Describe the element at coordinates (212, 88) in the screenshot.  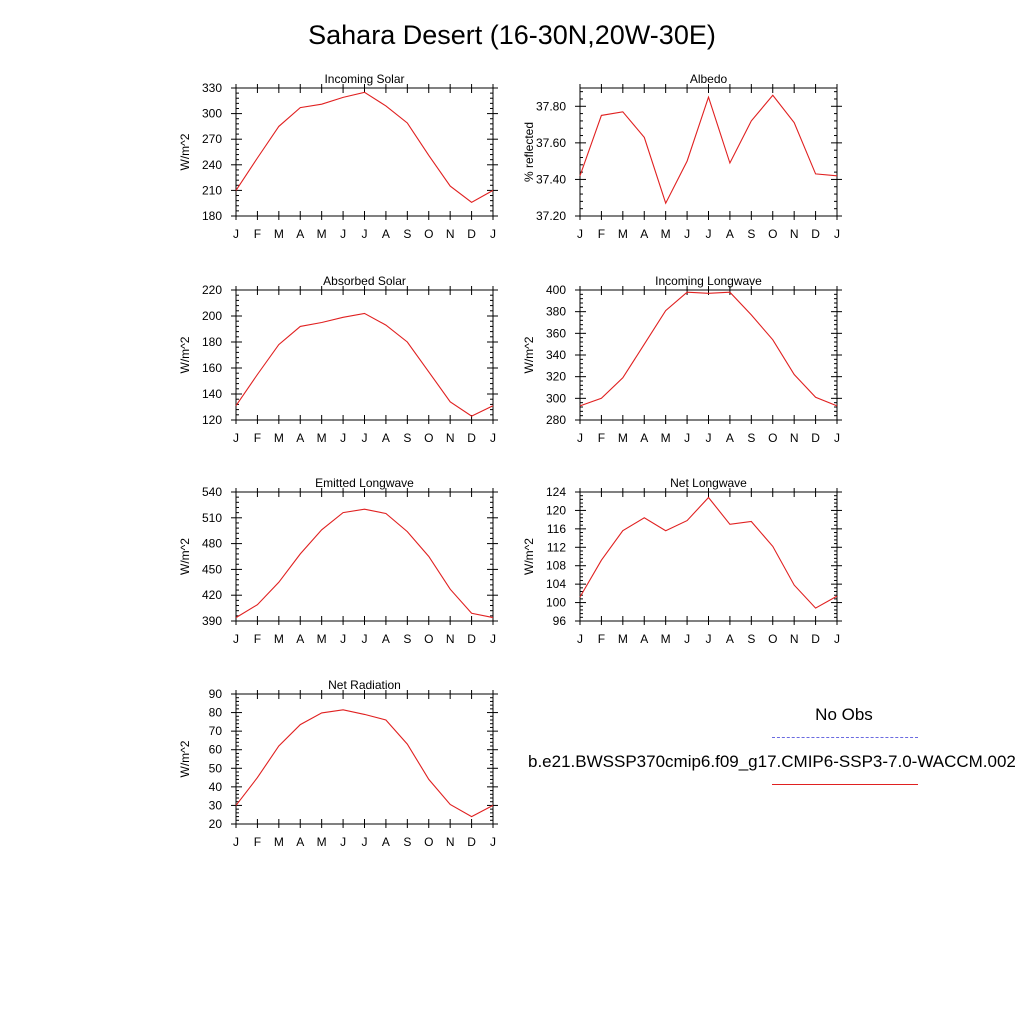
I see `y-tick-label: 330` at that location.